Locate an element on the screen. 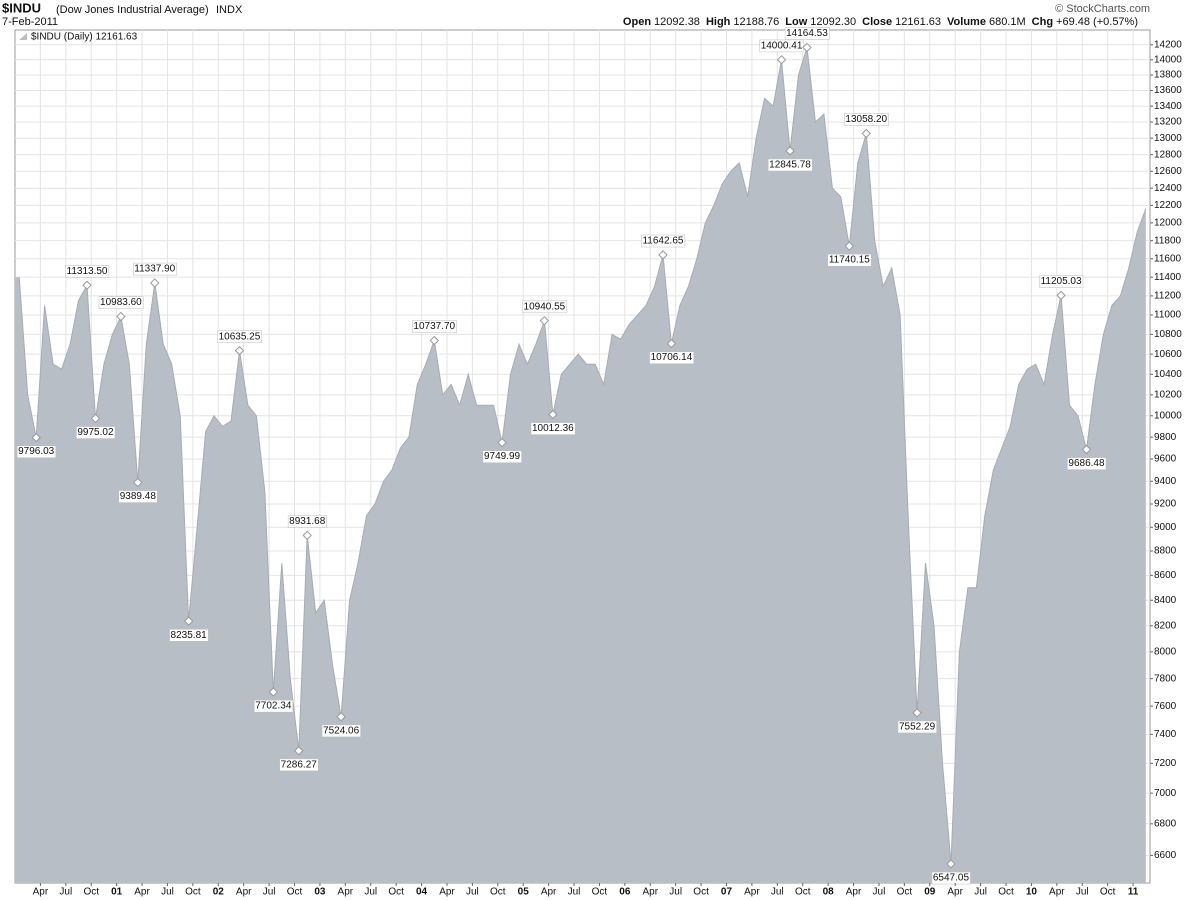 The width and height of the screenshot is (1200, 900). stat-value: 12188.76 is located at coordinates (756, 22).